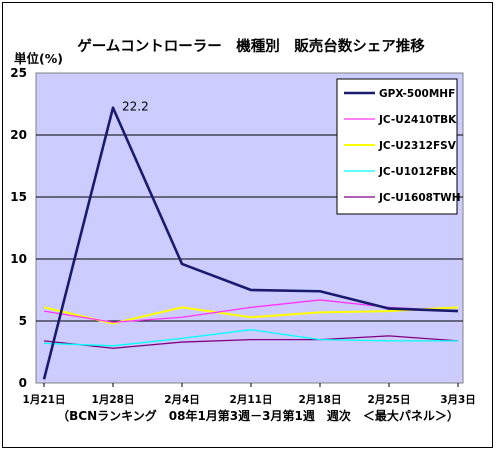 The height and width of the screenshot is (452, 497). I want to click on y-tick-label: 10, so click(18, 259).